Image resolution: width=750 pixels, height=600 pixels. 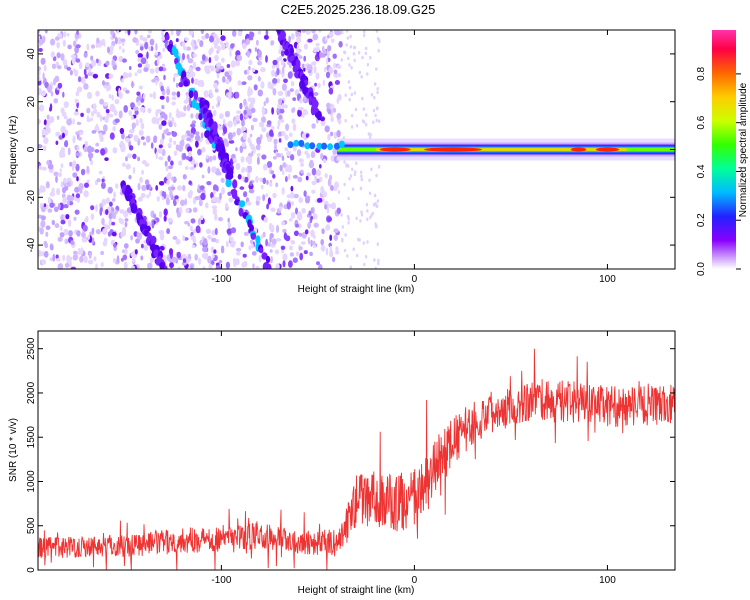 What do you see at coordinates (607, 149) in the screenshot?
I see `carrier-peak` at bounding box center [607, 149].